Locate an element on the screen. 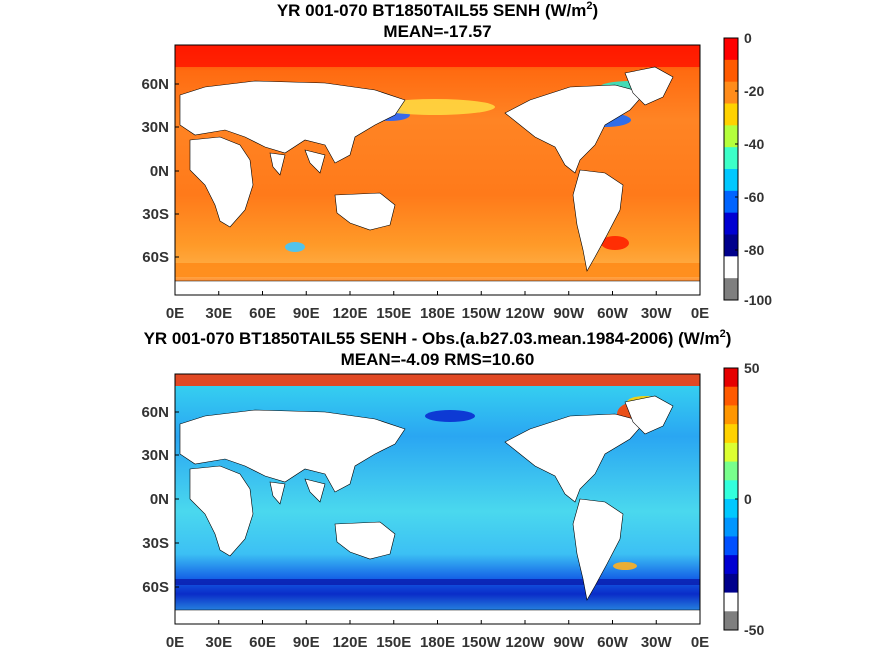 This screenshot has width=875, height=656. colorbar-tick-label: -100 is located at coordinates (758, 300).